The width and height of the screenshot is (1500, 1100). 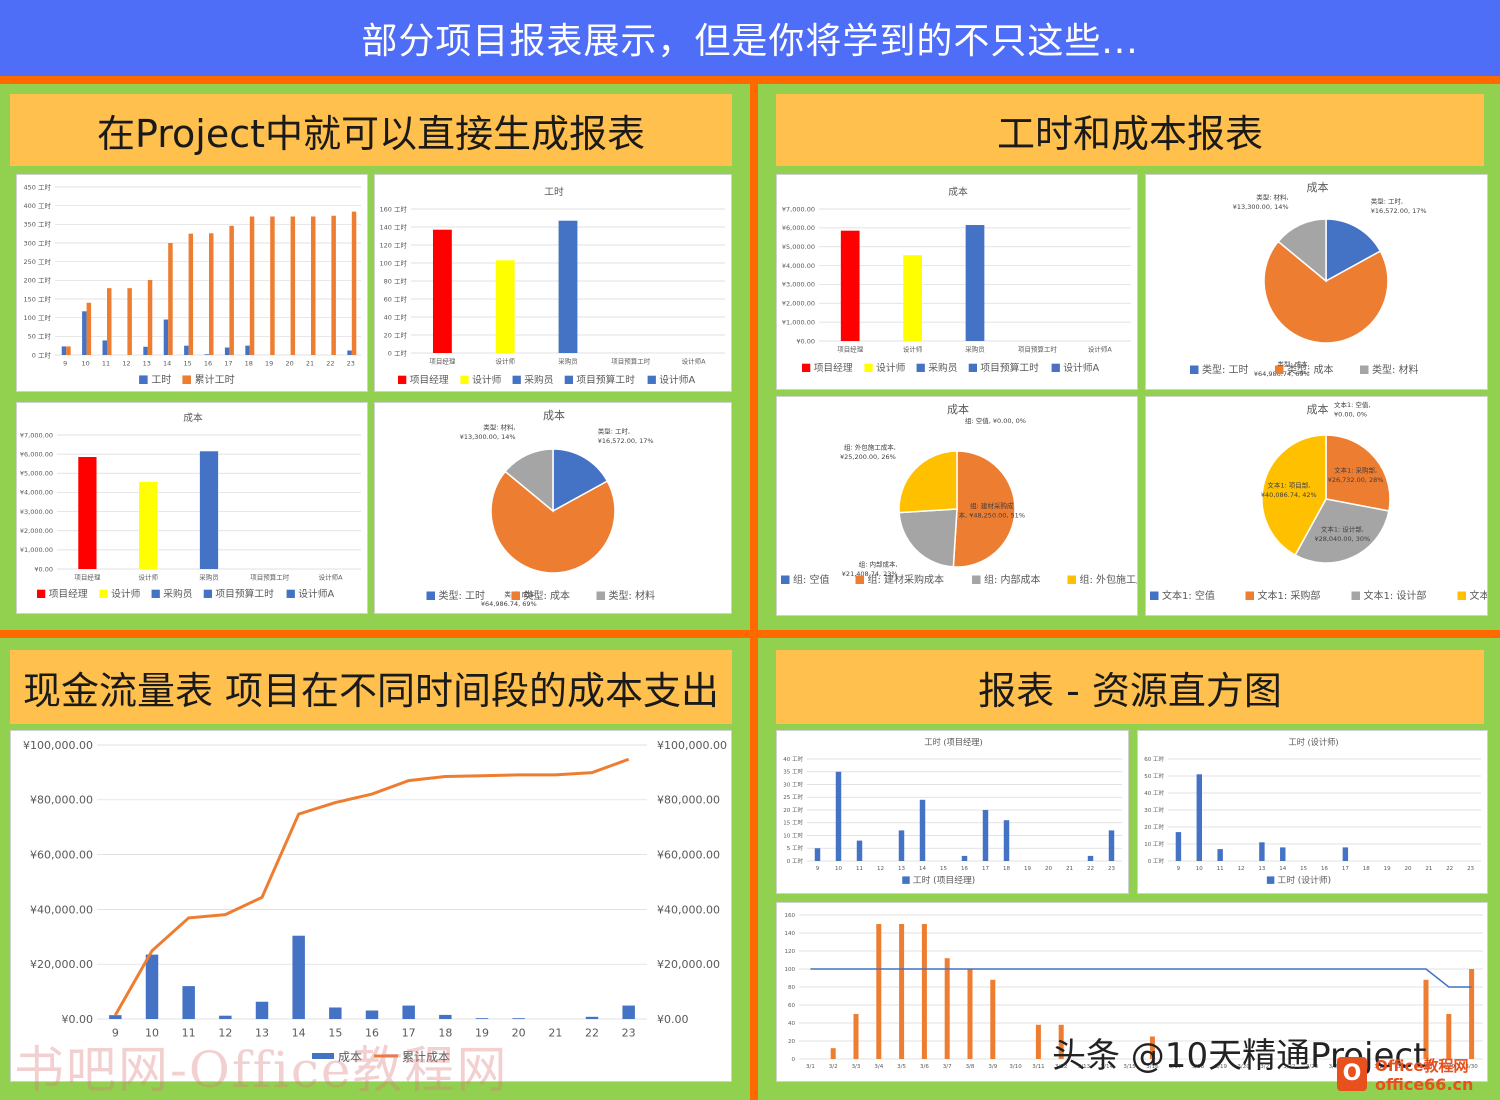 I want to click on office-logo-icon: O, so click(x=1352, y=1074).